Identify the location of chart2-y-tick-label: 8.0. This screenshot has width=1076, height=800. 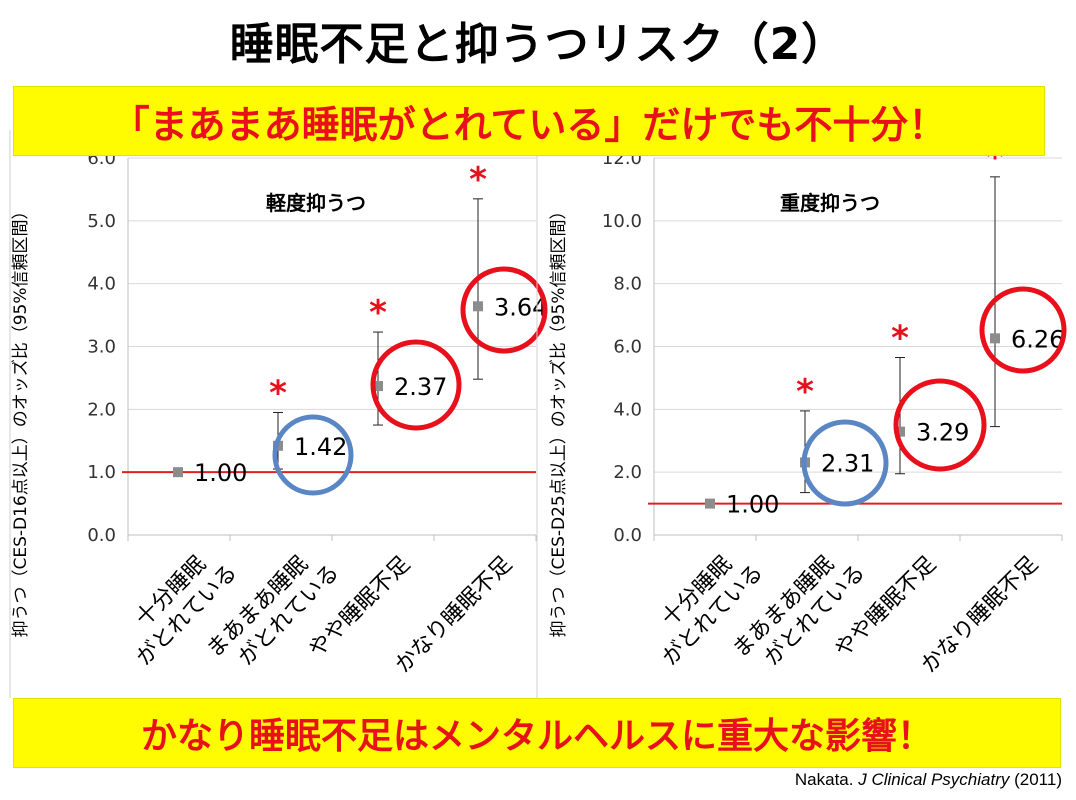
(627, 284).